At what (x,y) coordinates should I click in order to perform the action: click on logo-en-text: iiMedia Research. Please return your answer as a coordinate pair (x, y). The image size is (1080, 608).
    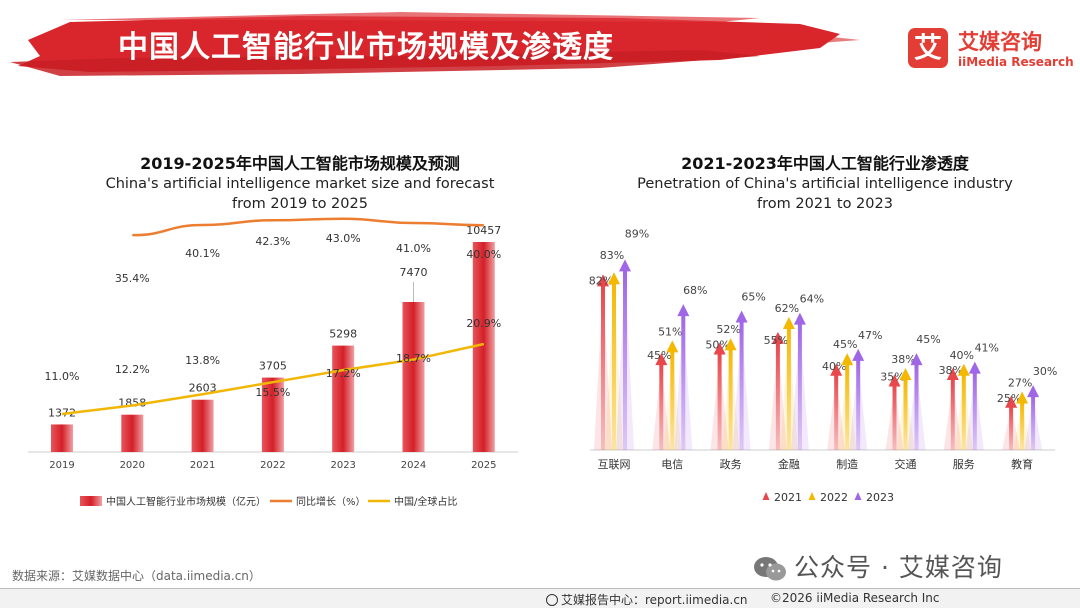
    Looking at the image, I should click on (1016, 62).